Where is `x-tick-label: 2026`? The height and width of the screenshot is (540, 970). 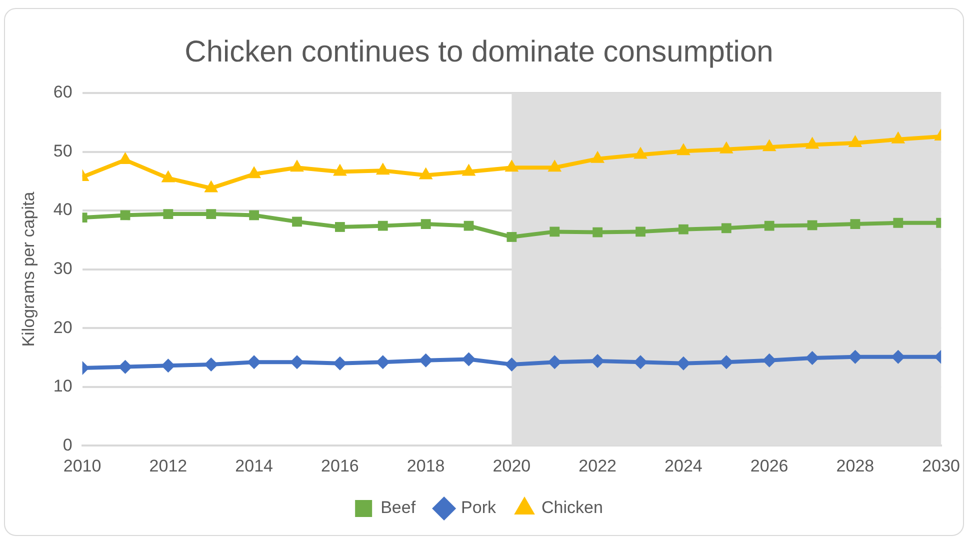 x-tick-label: 2026 is located at coordinates (769, 466).